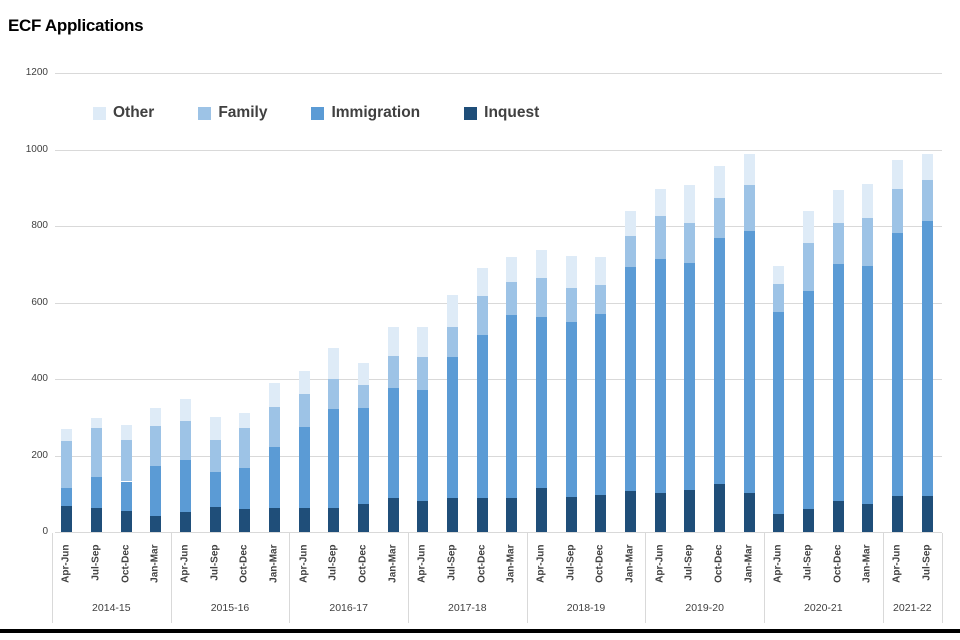 The image size is (960, 640). What do you see at coordinates (36, 72) in the screenshot?
I see `y-axis-tick-label: 1200` at bounding box center [36, 72].